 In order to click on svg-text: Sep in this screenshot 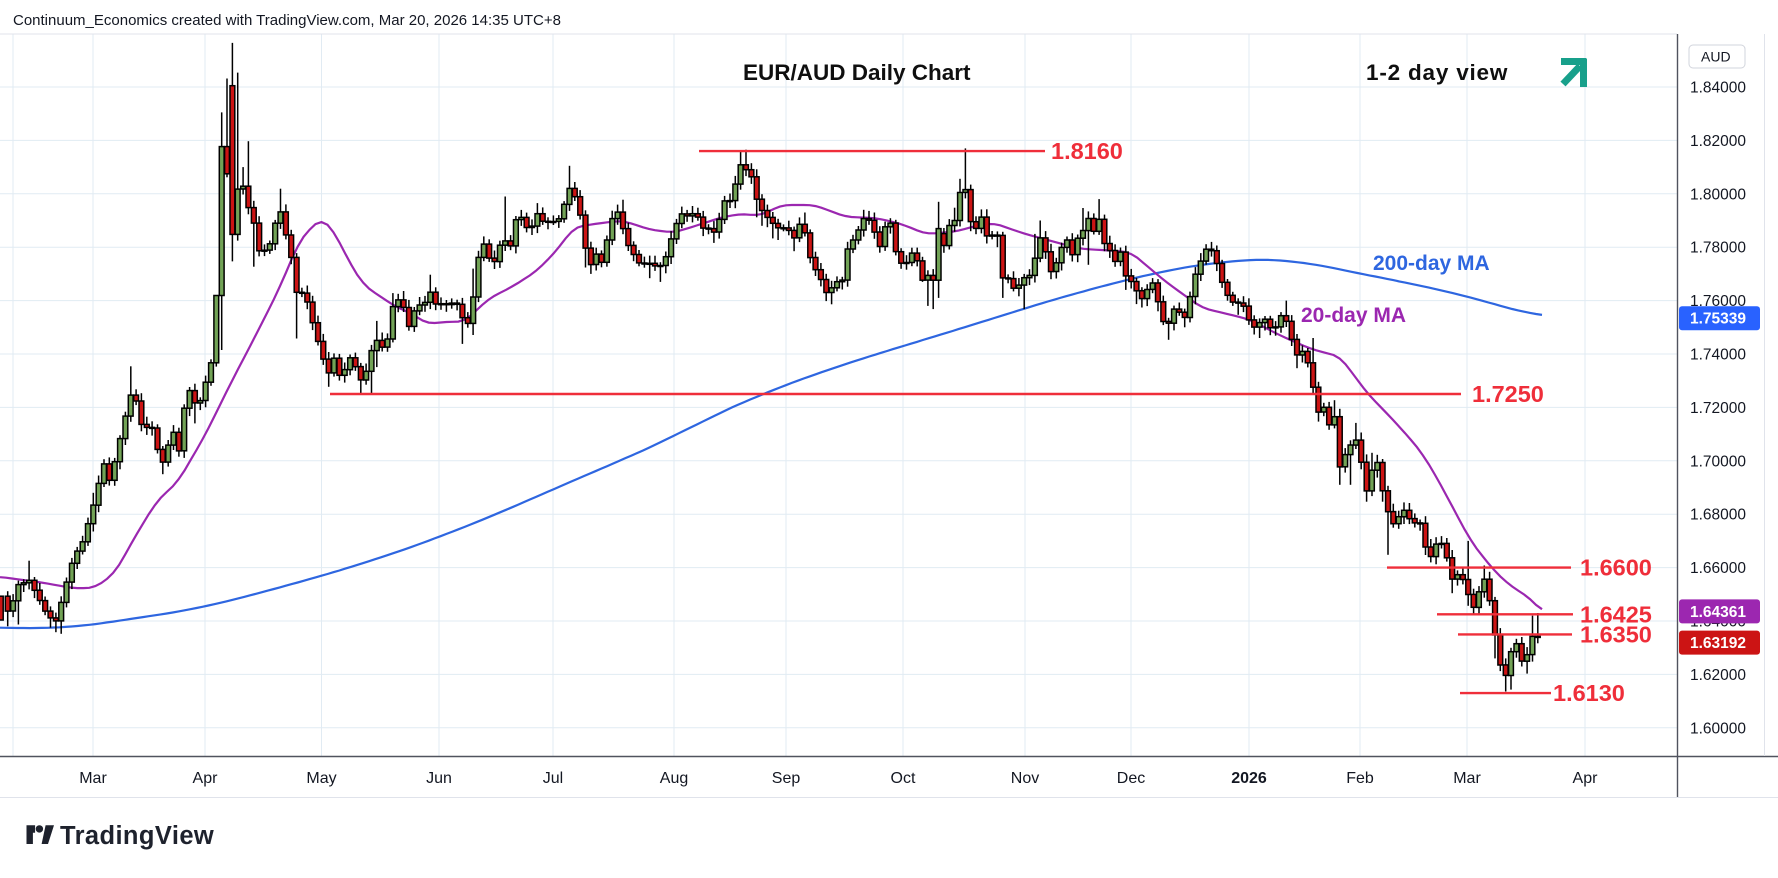, I will do `click(786, 778)`.